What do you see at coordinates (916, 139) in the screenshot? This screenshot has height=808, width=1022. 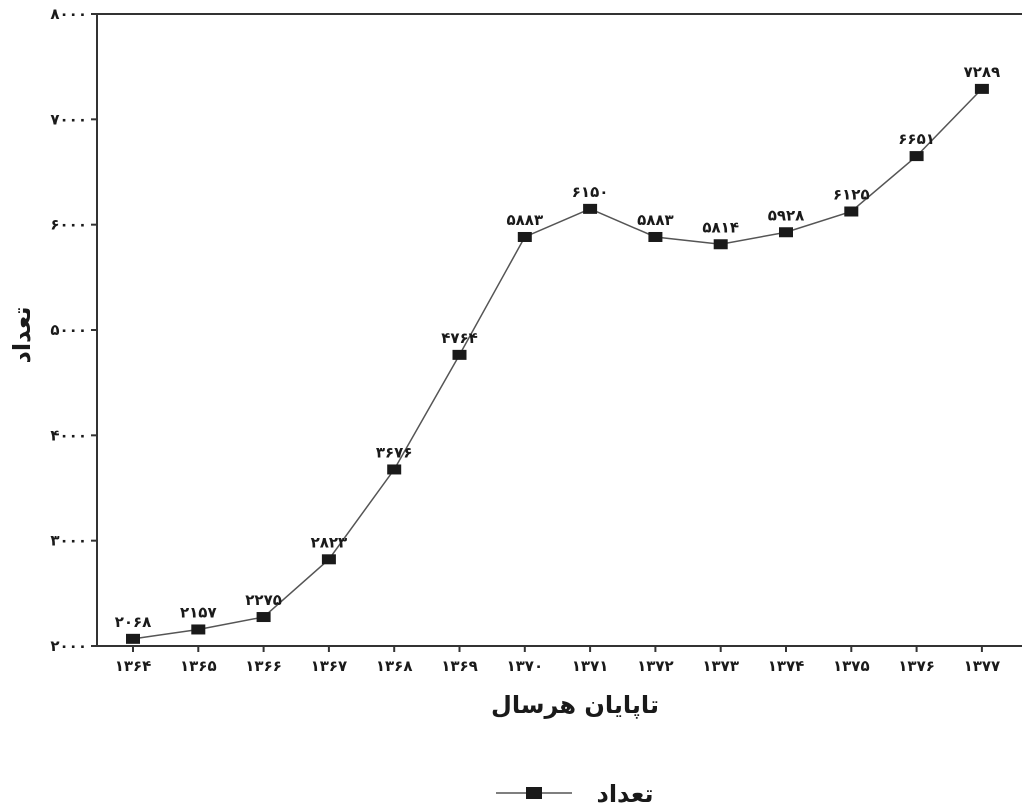 I see `data-label: ۶۶۵۱` at bounding box center [916, 139].